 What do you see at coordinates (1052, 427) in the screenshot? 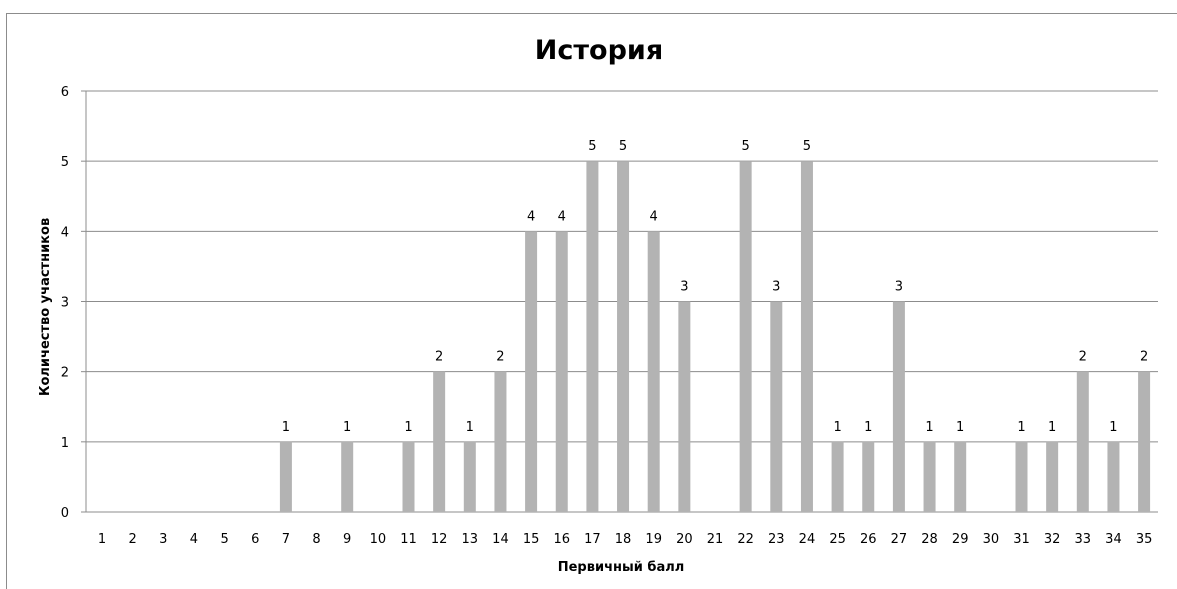
I see `data-label-32: 1` at bounding box center [1052, 427].